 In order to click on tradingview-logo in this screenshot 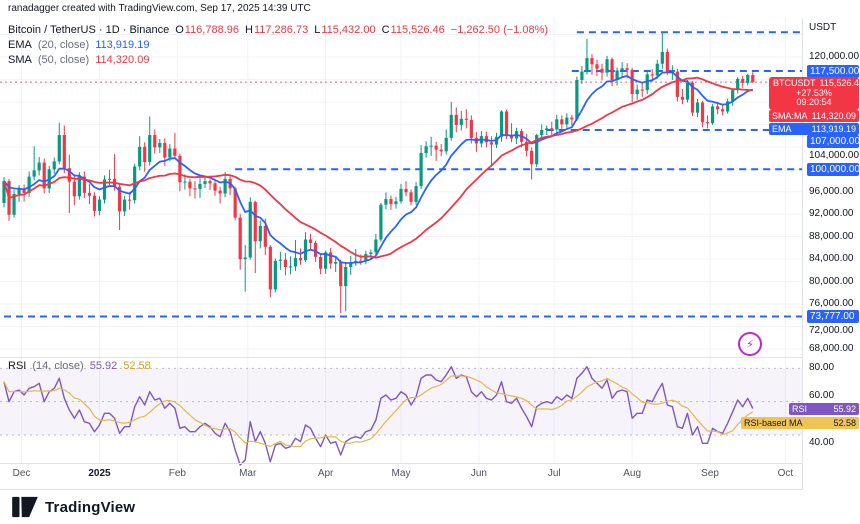, I will do `click(25, 507)`.